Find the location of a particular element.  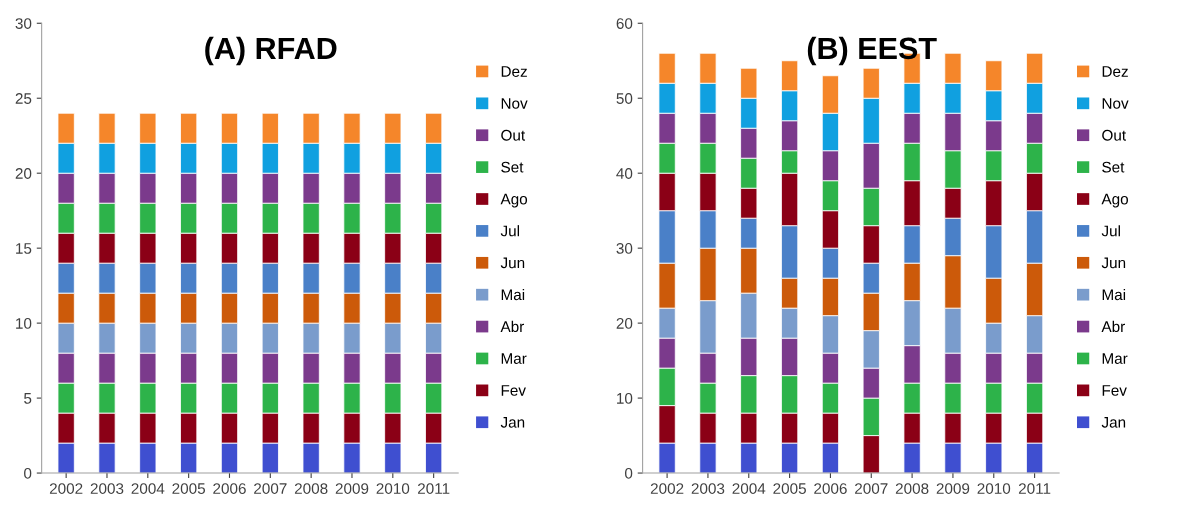

chart-title: (B) EEST is located at coordinates (872, 51).